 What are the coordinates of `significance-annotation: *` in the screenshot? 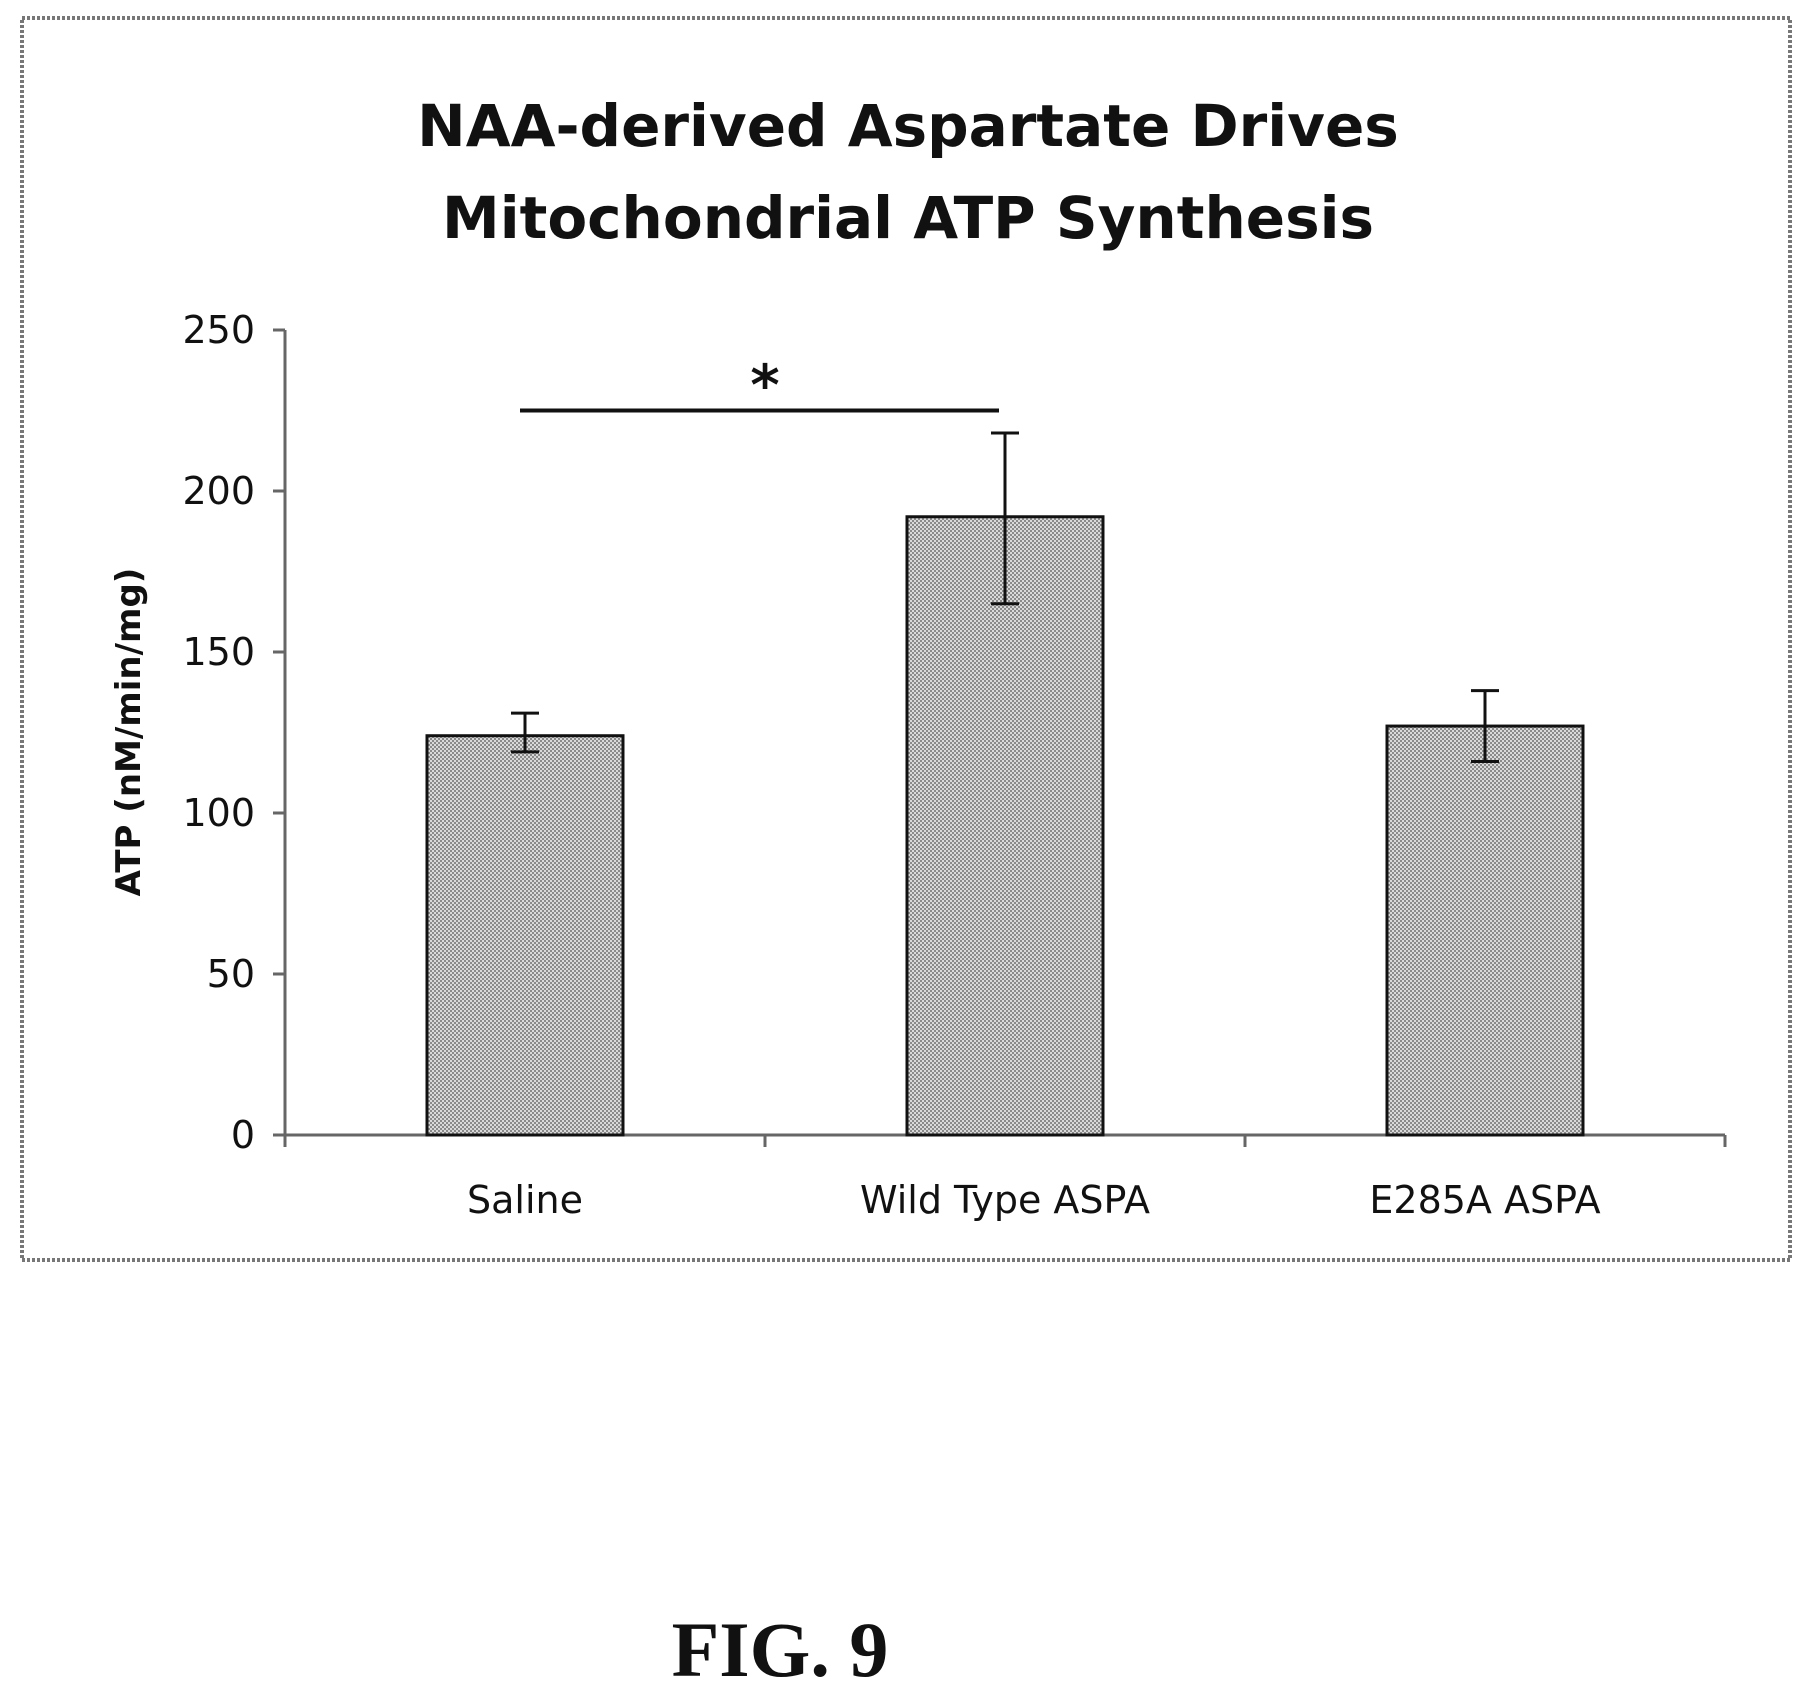 It's located at (759, 386).